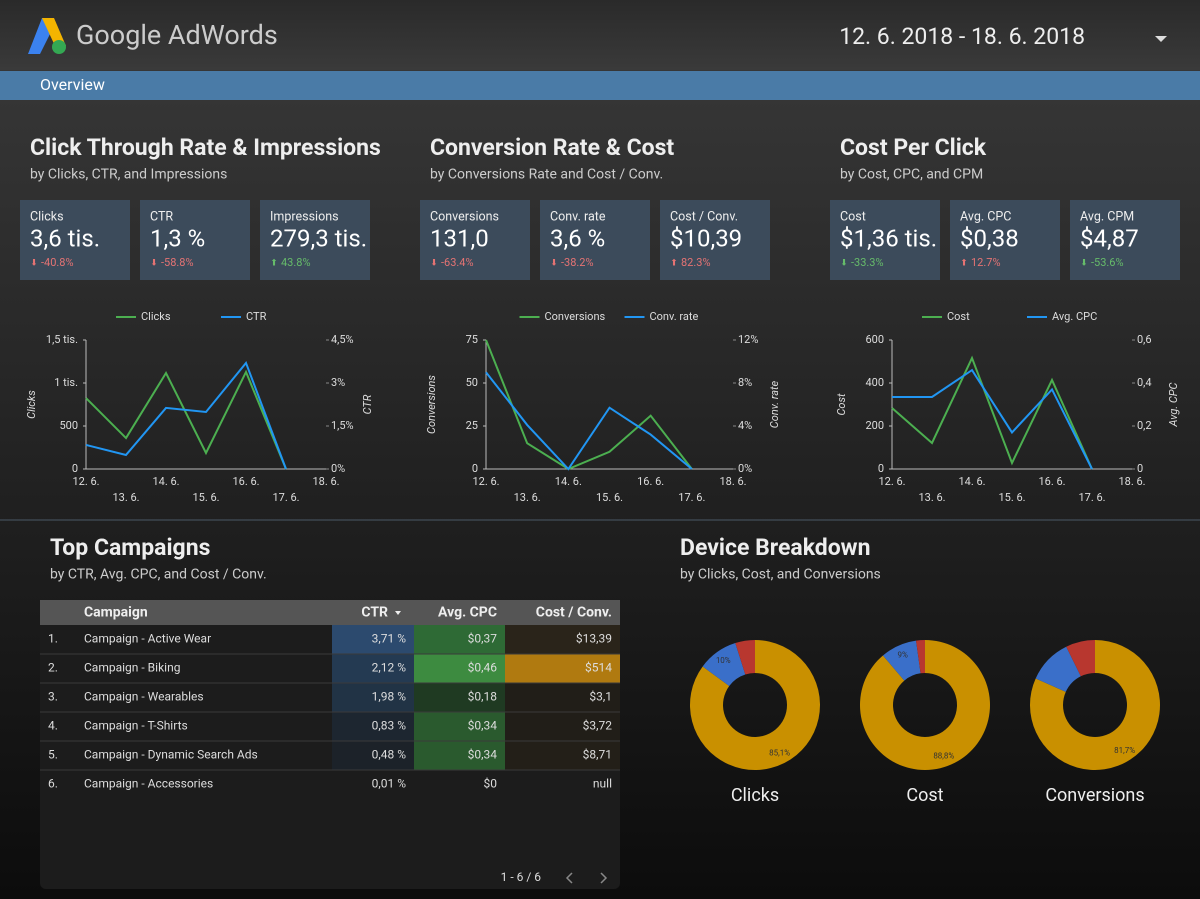 Image resolution: width=1200 pixels, height=899 pixels. I want to click on legend-label: Conv. rate, so click(674, 316).